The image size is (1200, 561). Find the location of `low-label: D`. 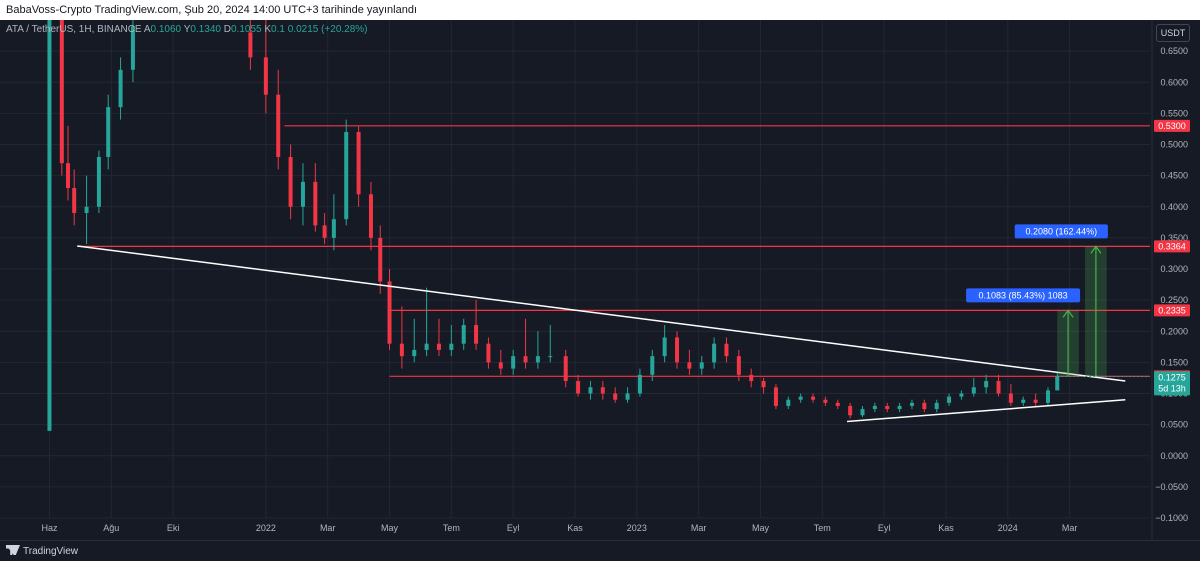

low-label: D is located at coordinates (227, 29).